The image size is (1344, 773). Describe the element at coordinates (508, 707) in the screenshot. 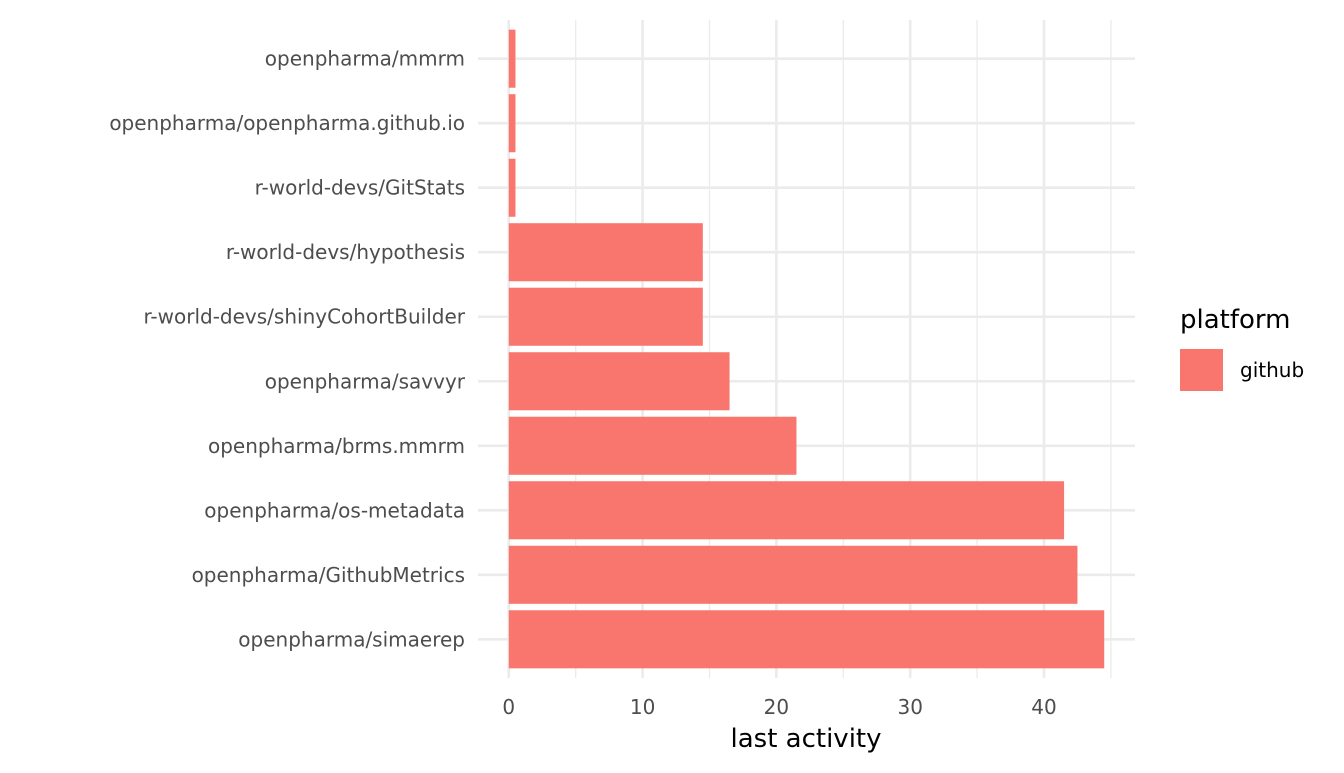

I see `x-tick-label: 0` at that location.